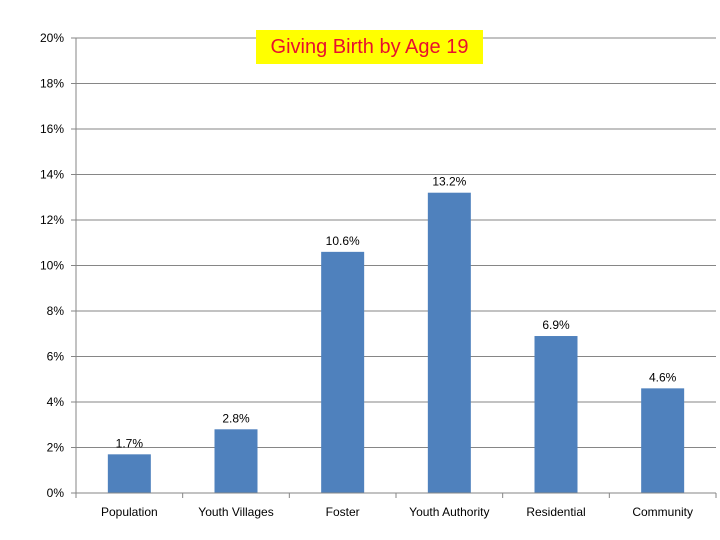 The image size is (720, 540). What do you see at coordinates (662, 512) in the screenshot?
I see `category-label: Community` at bounding box center [662, 512].